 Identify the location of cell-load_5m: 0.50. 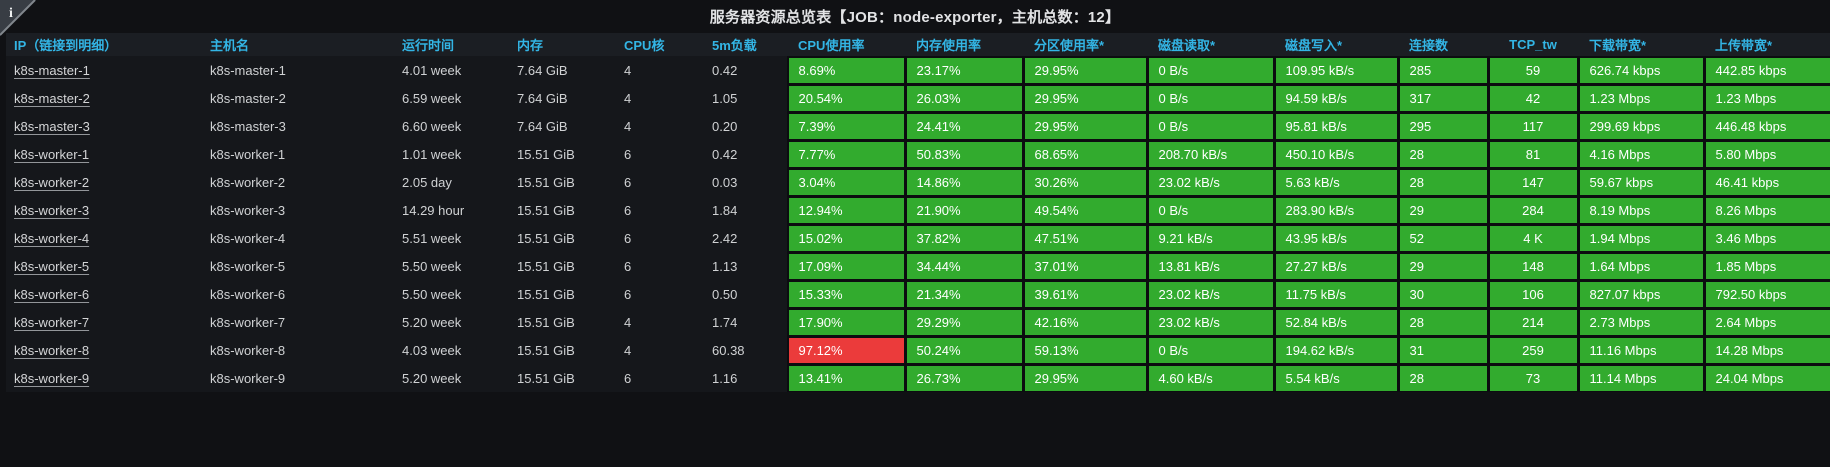
(725, 294).